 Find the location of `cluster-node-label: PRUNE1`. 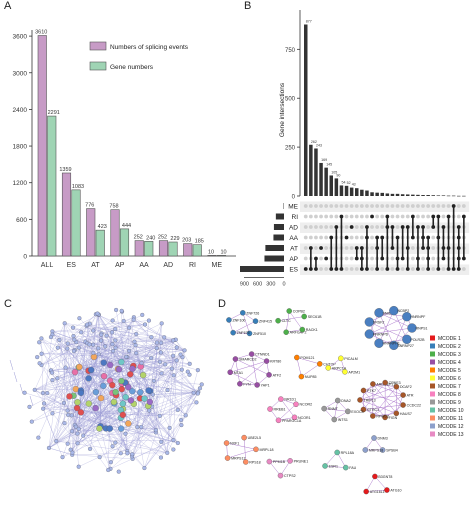

cluster-node-label: PRUNE1 is located at coordinates (301, 461).